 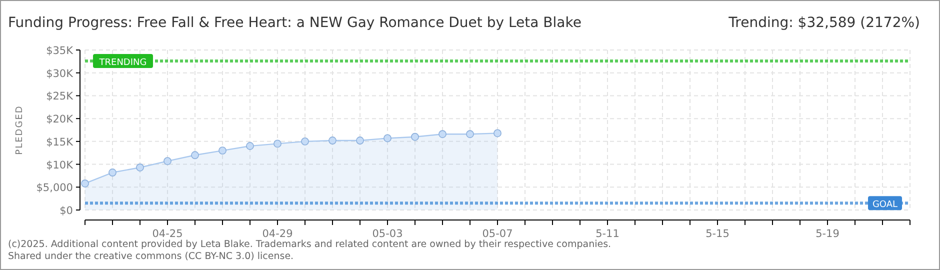 What do you see at coordinates (60, 165) in the screenshot?
I see `y-tick-label: $10K` at bounding box center [60, 165].